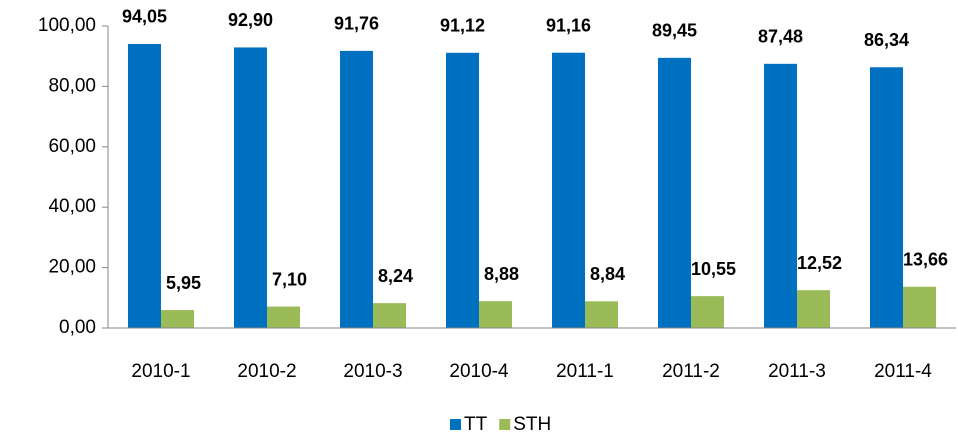 Image resolution: width=958 pixels, height=440 pixels. I want to click on value-label: 92,90, so click(250, 20).